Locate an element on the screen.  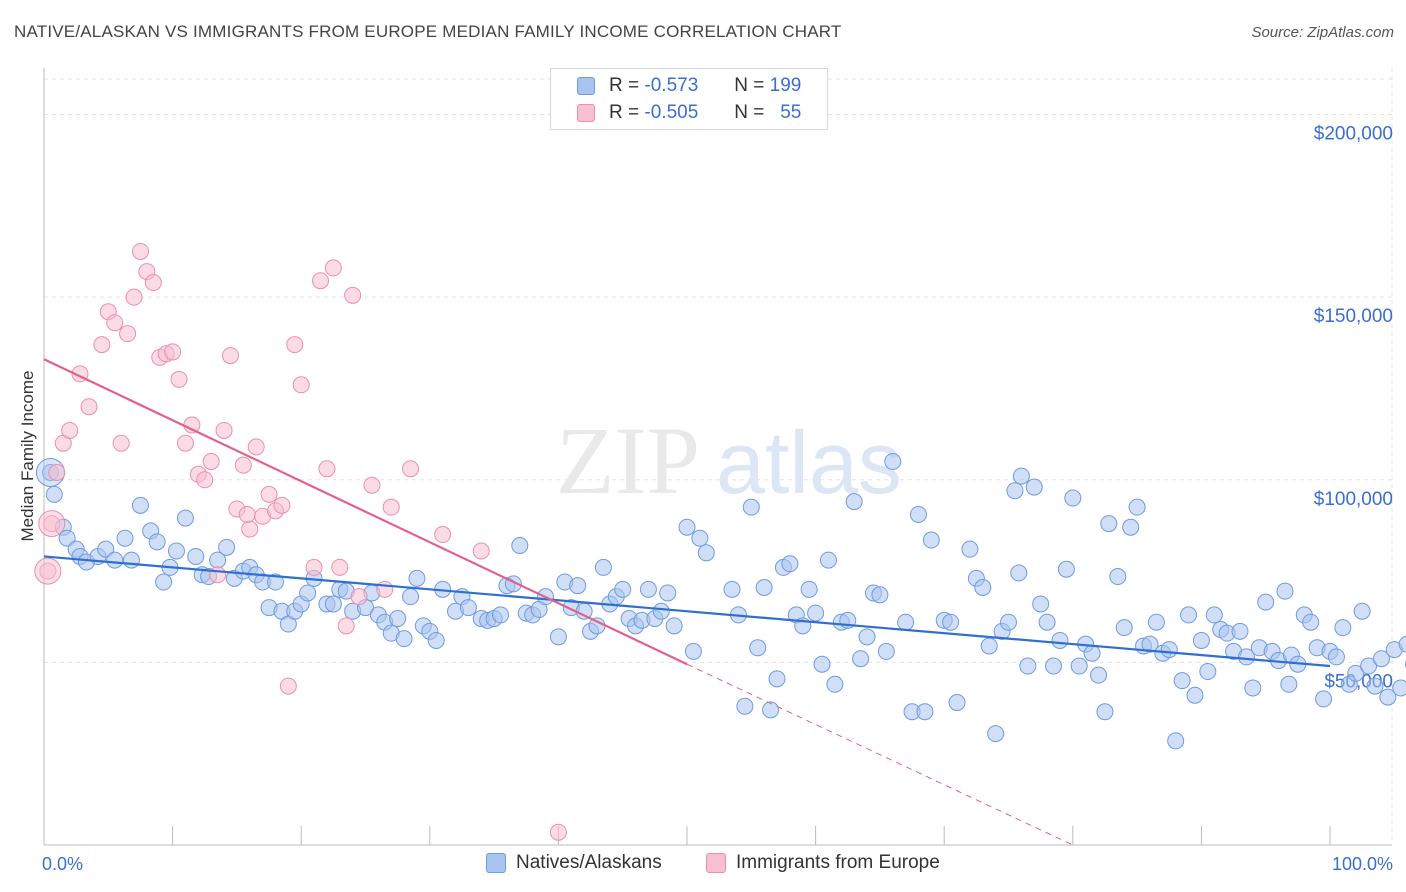
stats-r-label: R = is located at coordinates (624, 112).